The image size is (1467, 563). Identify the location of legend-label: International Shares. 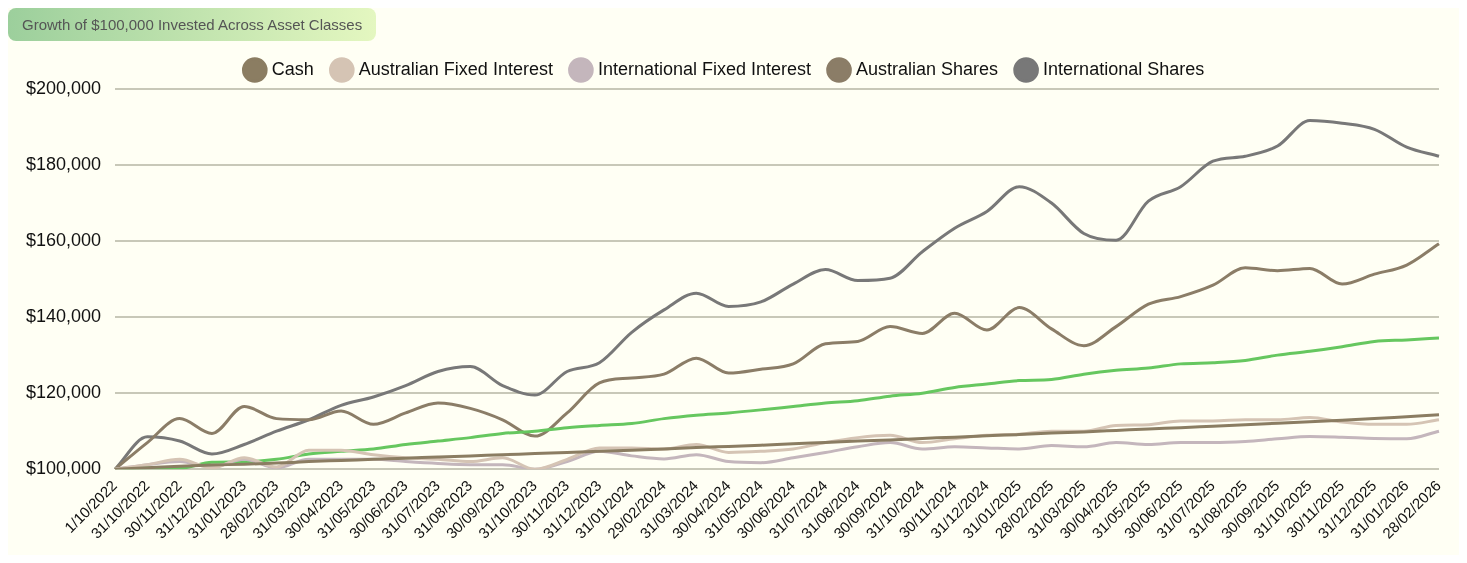
(1124, 68).